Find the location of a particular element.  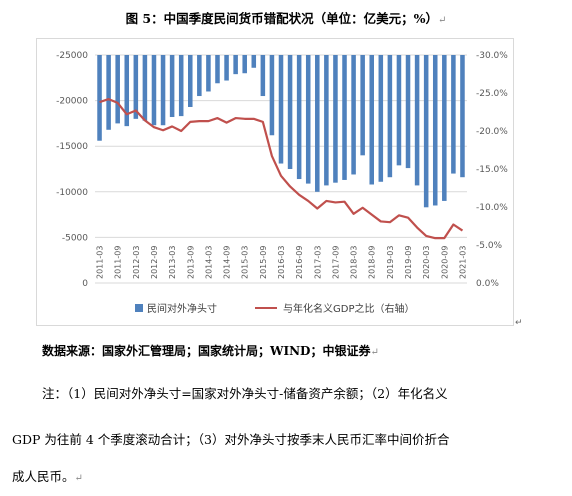

corner-paragraph-mark: ↵ is located at coordinates (519, 323).